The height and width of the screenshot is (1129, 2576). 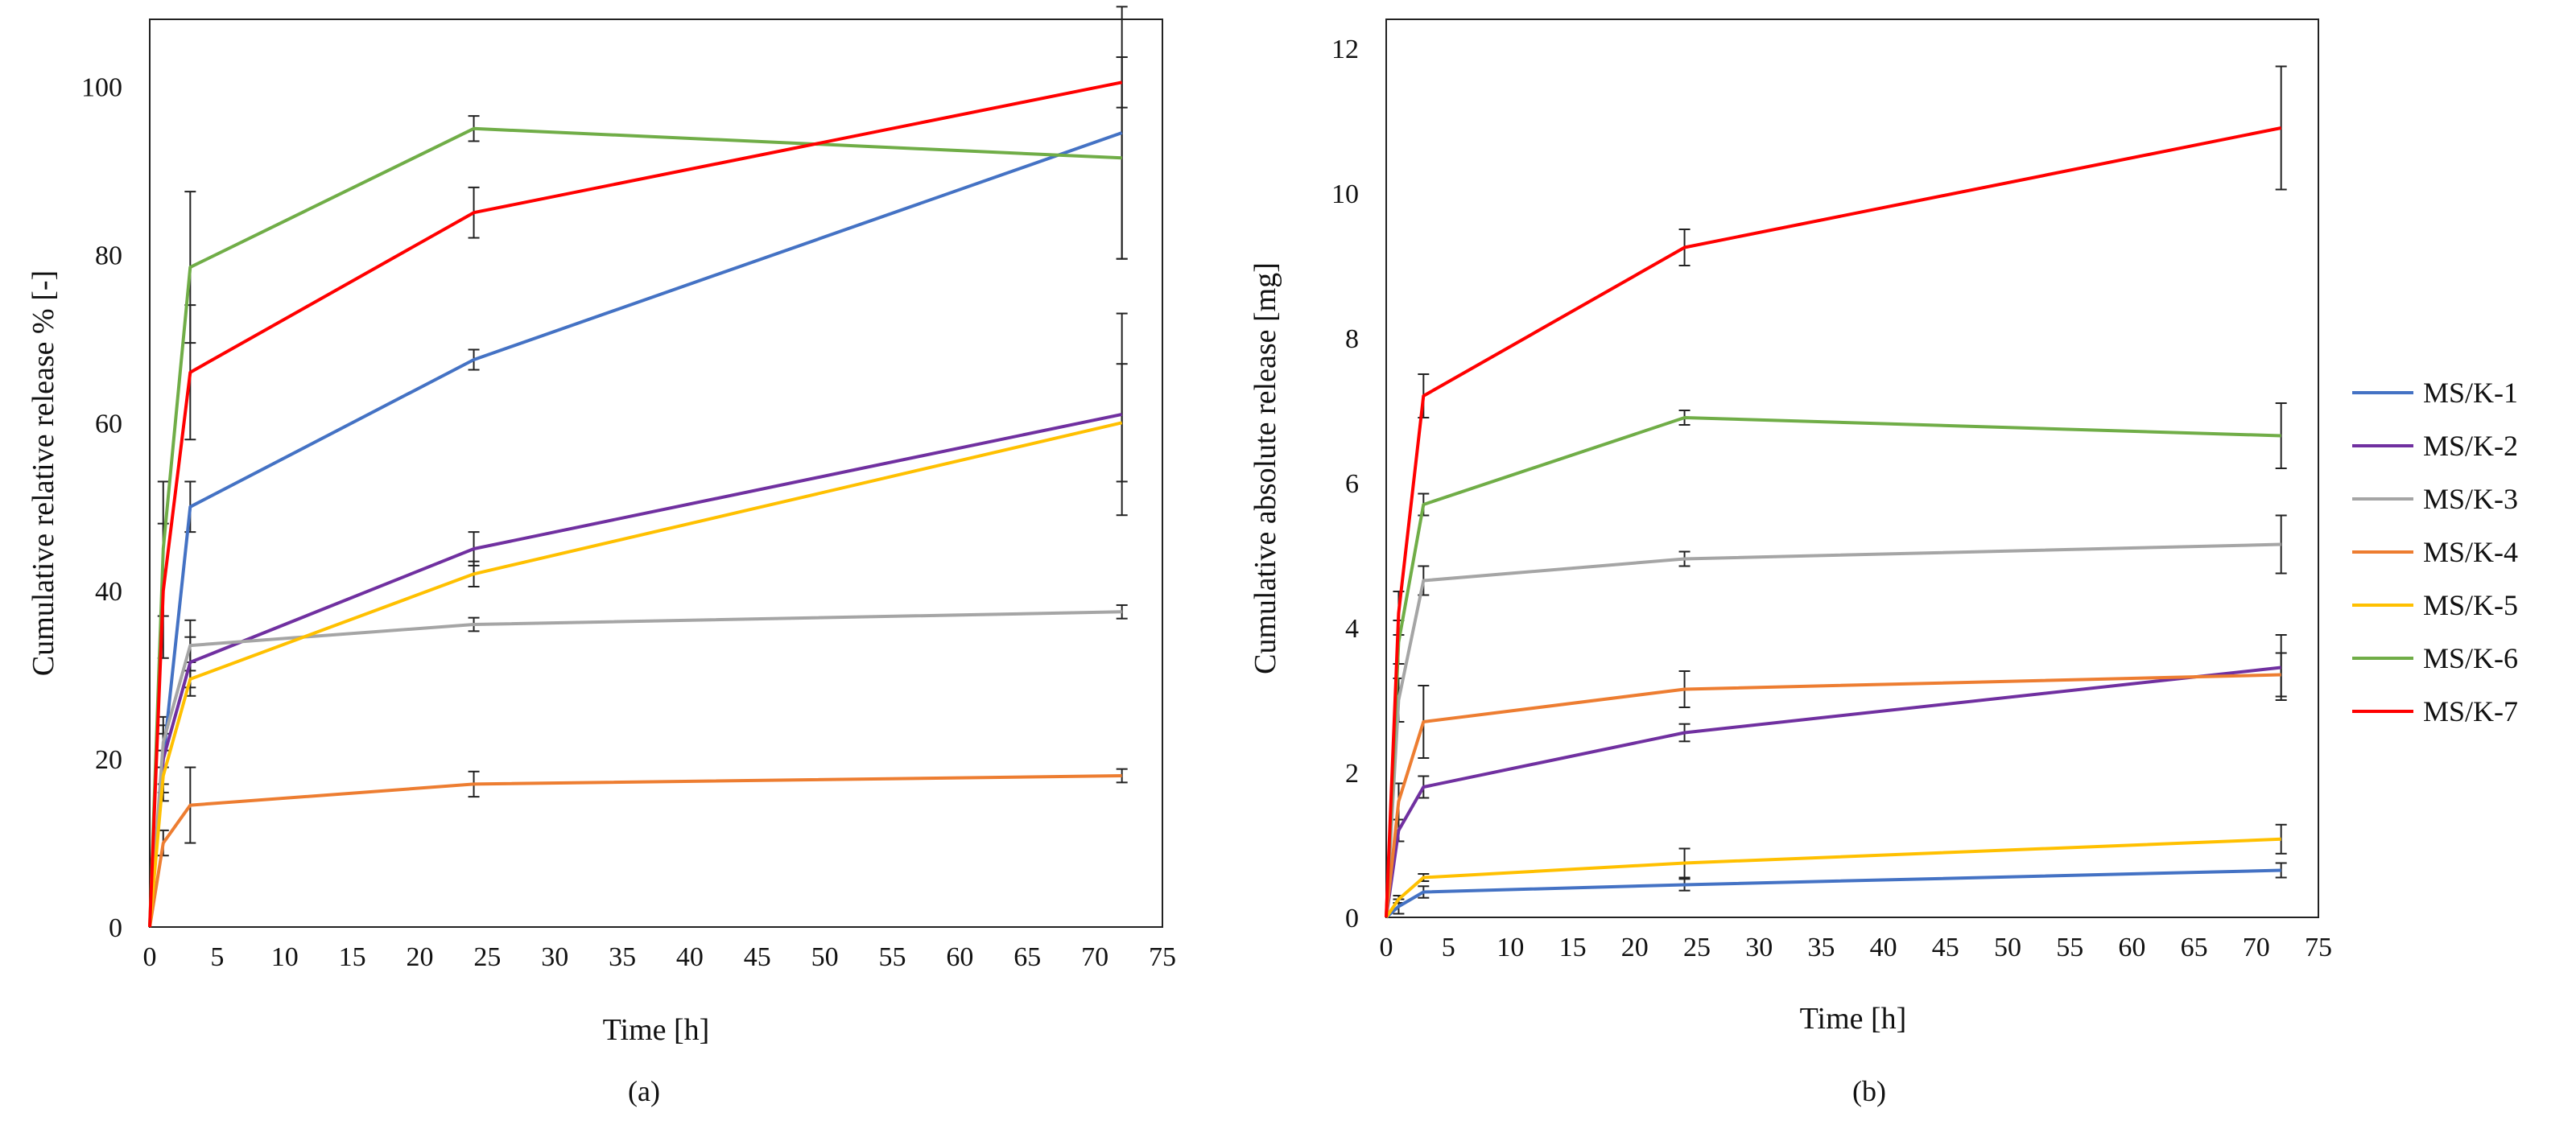 I want to click on y-tick-label: 100, so click(x=101, y=88).